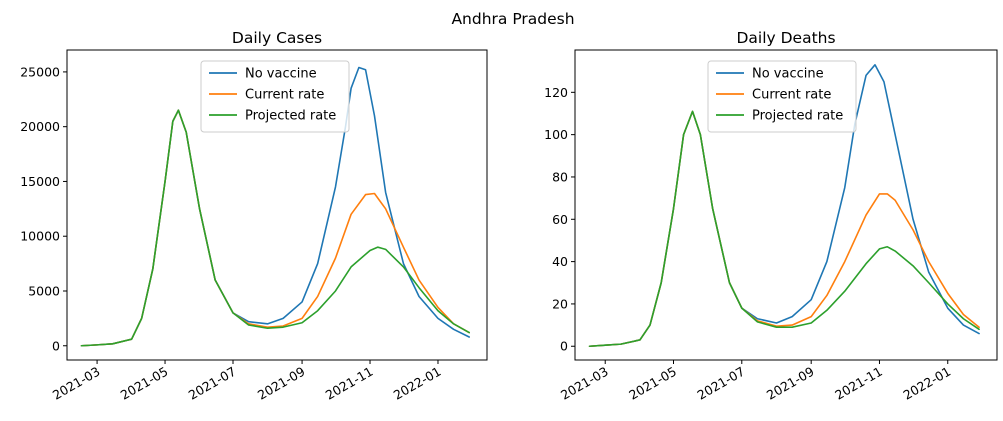  Describe the element at coordinates (40, 126) in the screenshot. I see `y-tick-label: 20000` at that location.